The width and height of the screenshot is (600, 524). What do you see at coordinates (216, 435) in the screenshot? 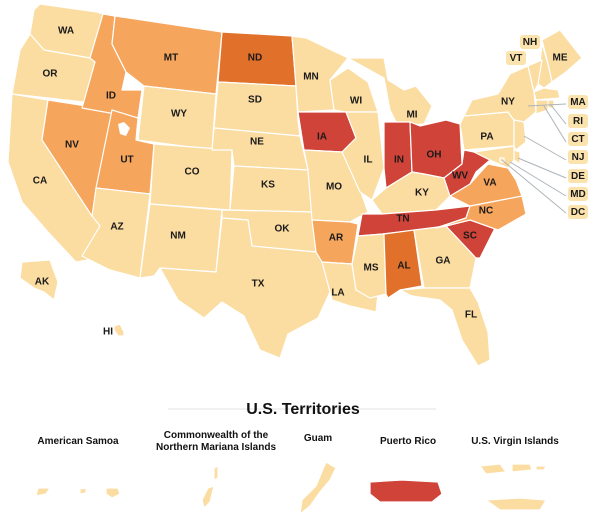
I see `territory-label-northern-mariana-line1: Commonwealth of the` at bounding box center [216, 435].